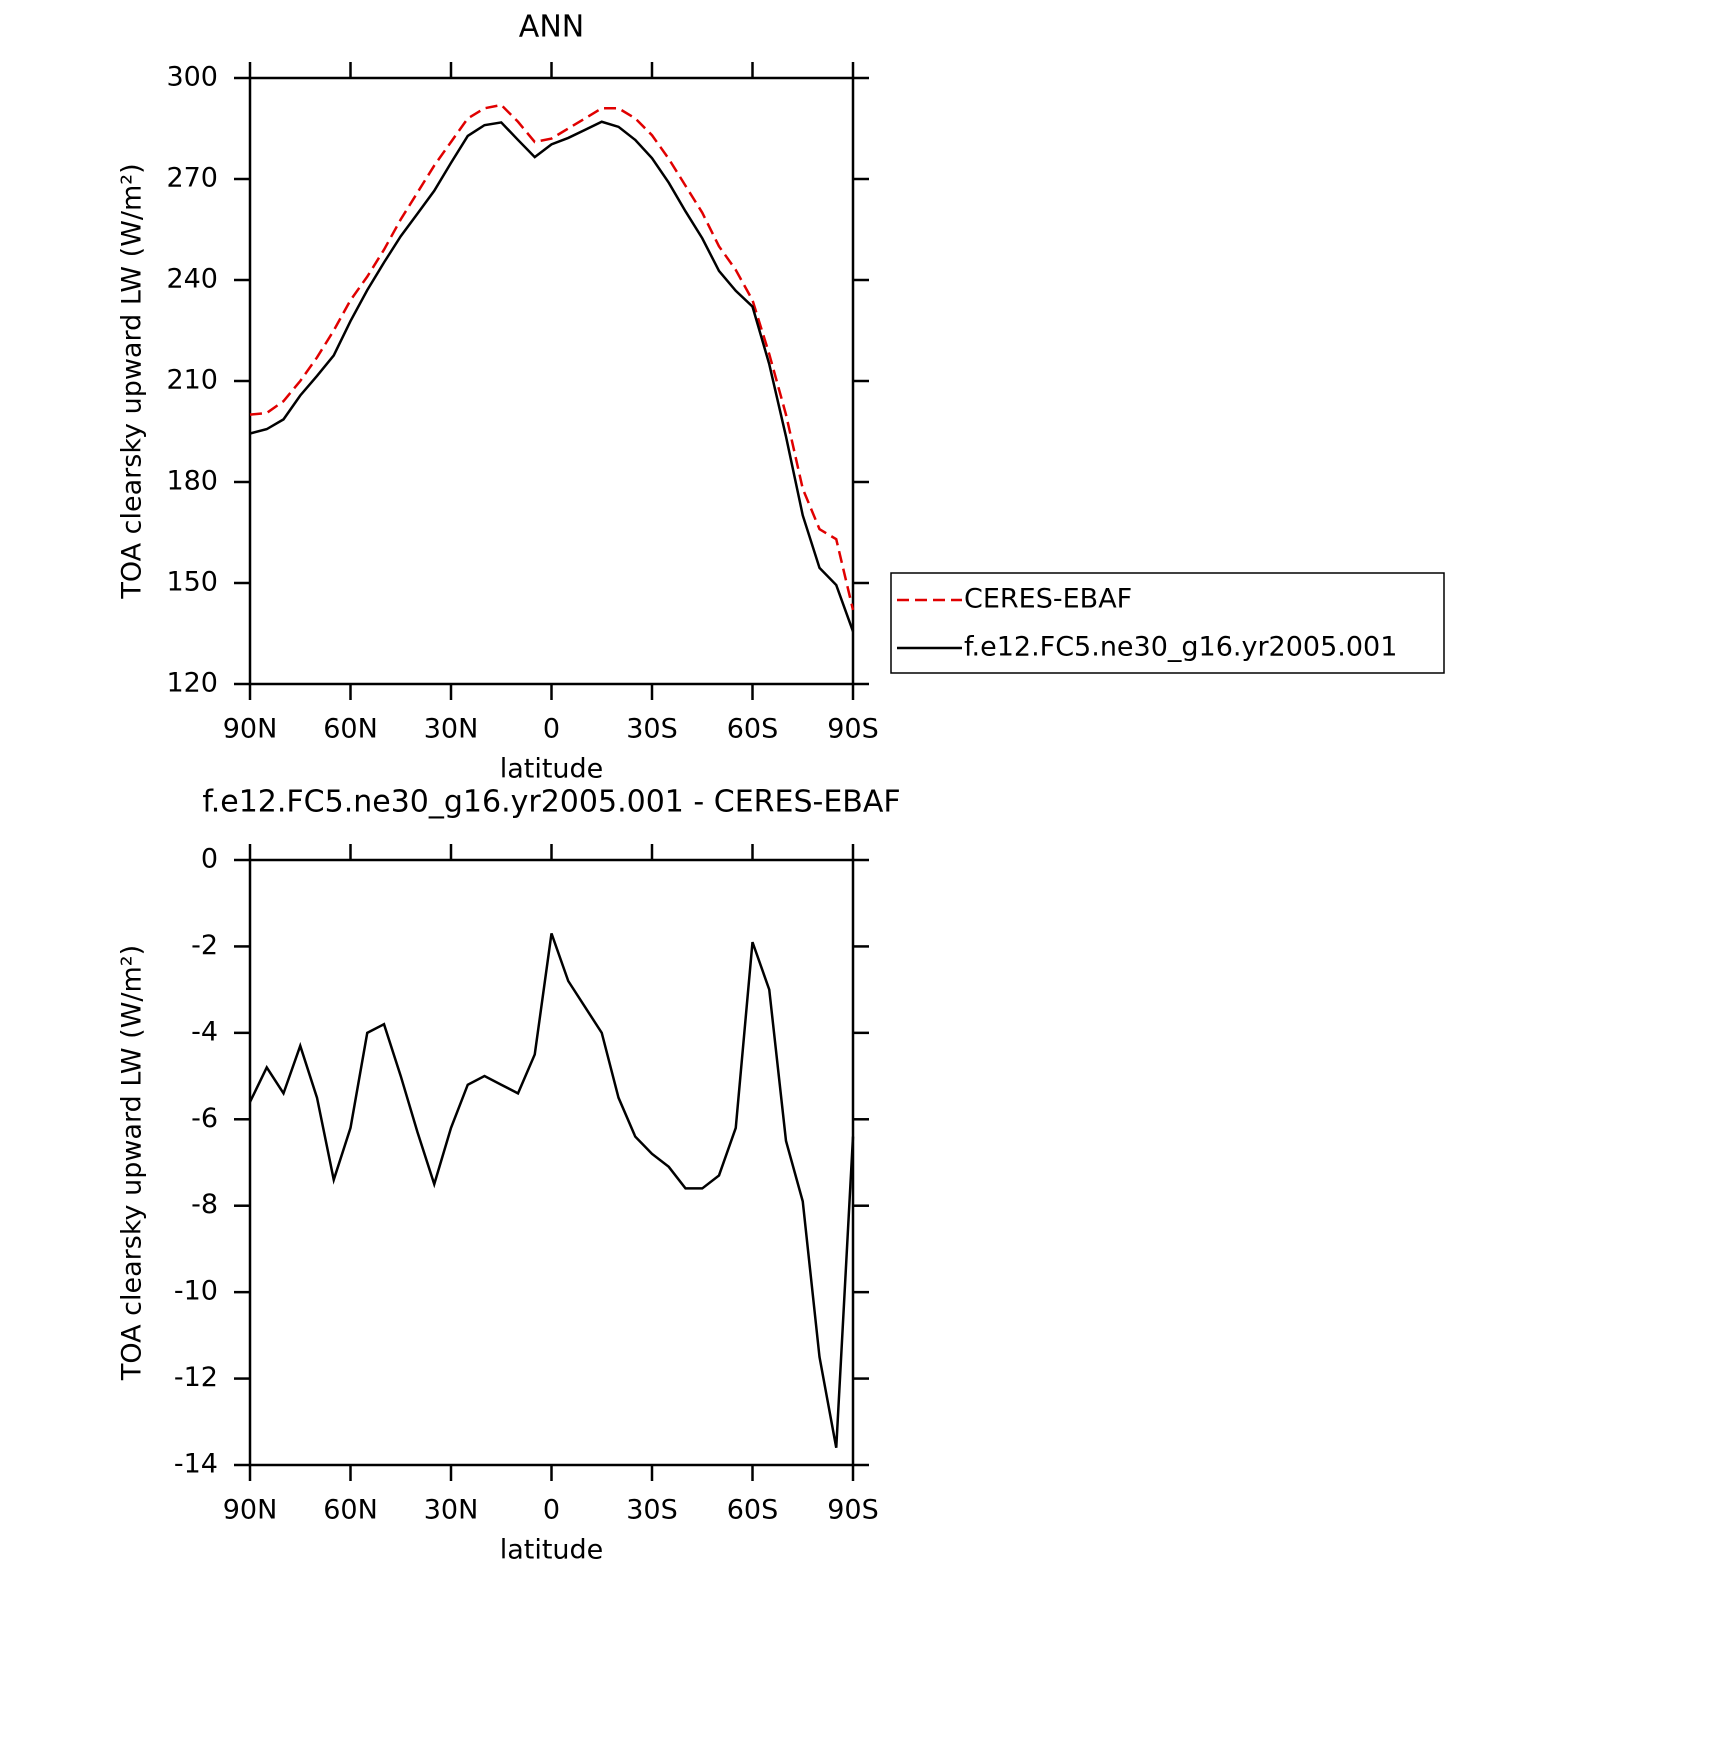  What do you see at coordinates (192, 481) in the screenshot?
I see `y-tick-label: 180` at bounding box center [192, 481].